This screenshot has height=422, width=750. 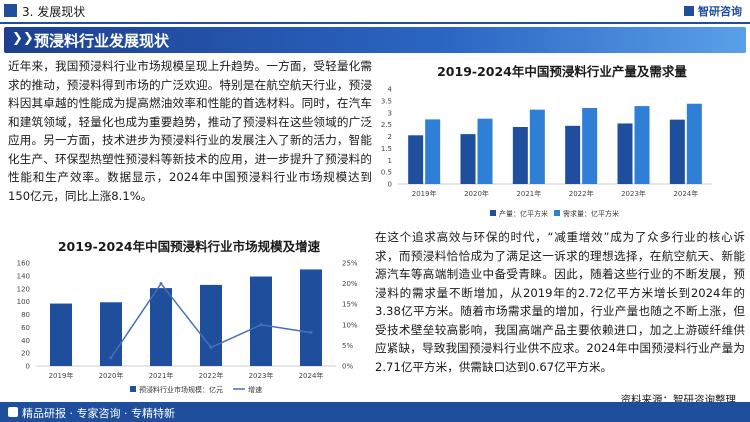 I want to click on y2-tick-label: 20%, so click(x=350, y=284).